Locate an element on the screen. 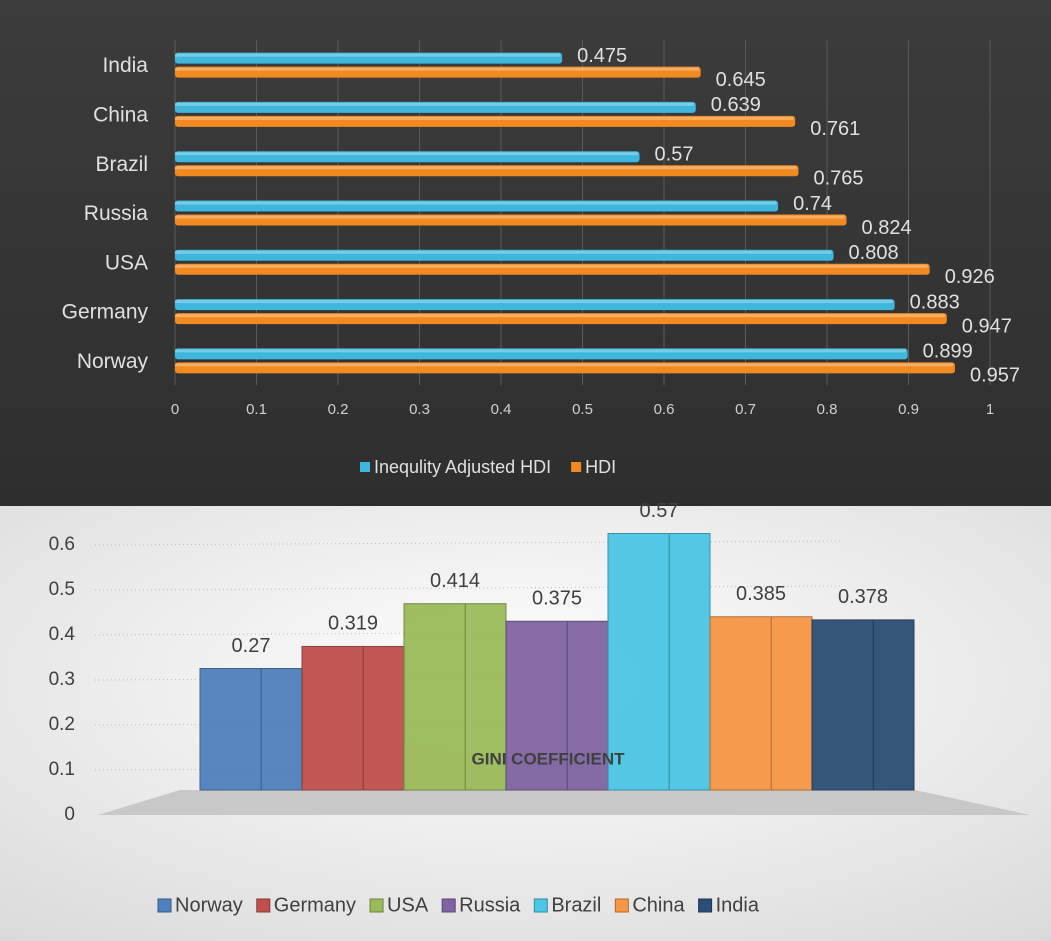  y-tick-label: Brazil is located at coordinates (121, 164).